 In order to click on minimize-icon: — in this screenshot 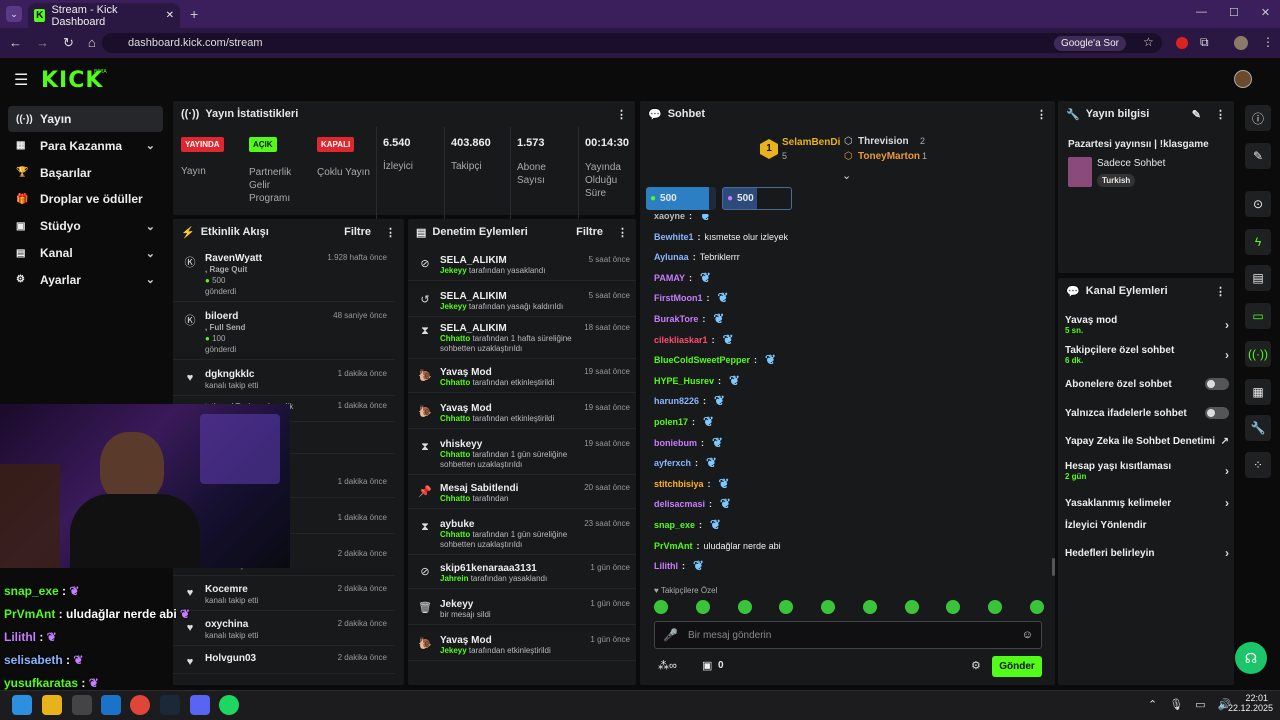, I will do `click(1201, 12)`.